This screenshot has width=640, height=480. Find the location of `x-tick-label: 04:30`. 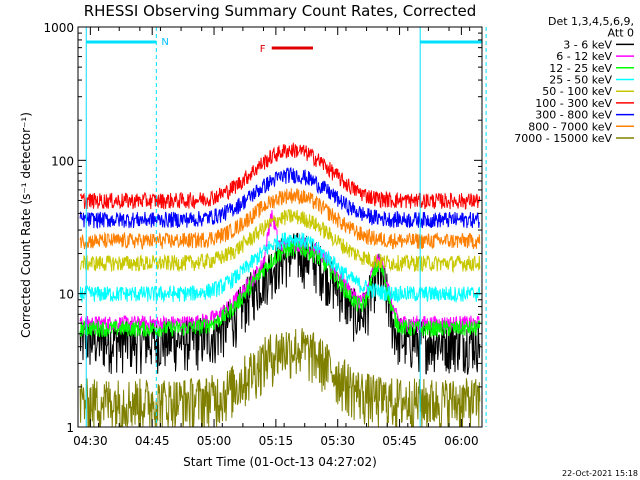

x-tick-label: 04:30 is located at coordinates (90, 441).